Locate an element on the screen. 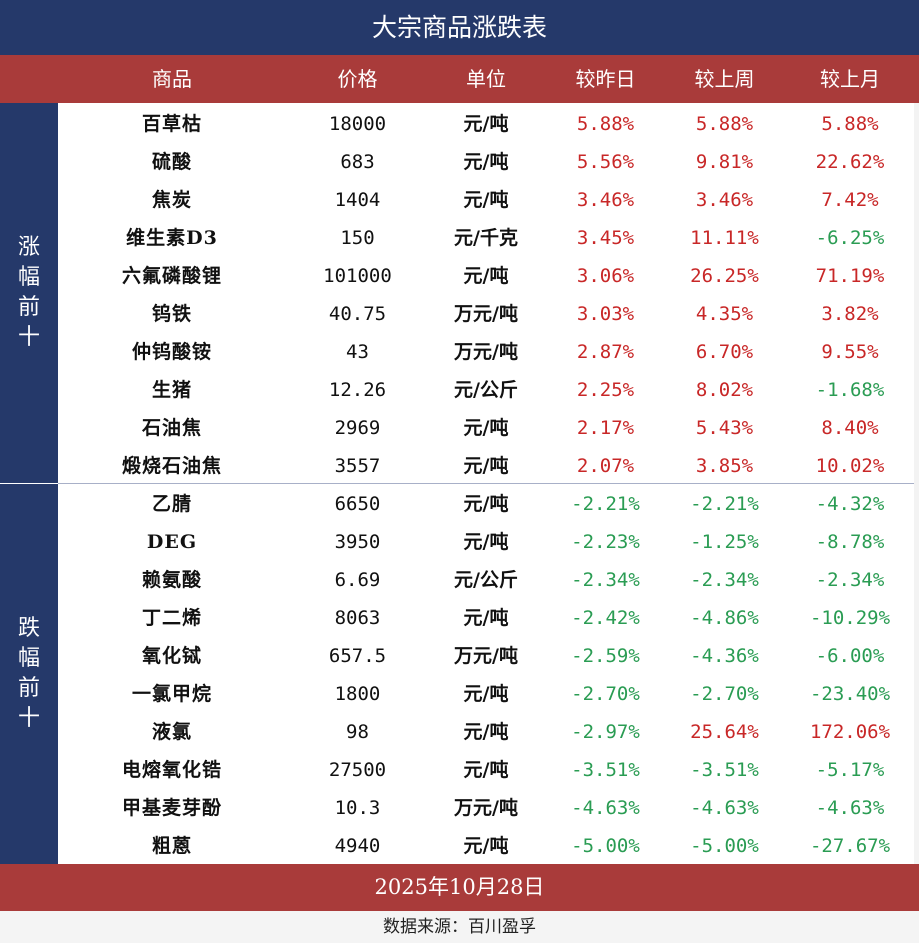 The width and height of the screenshot is (919, 943). header-commodity: 商品 is located at coordinates (172, 79).